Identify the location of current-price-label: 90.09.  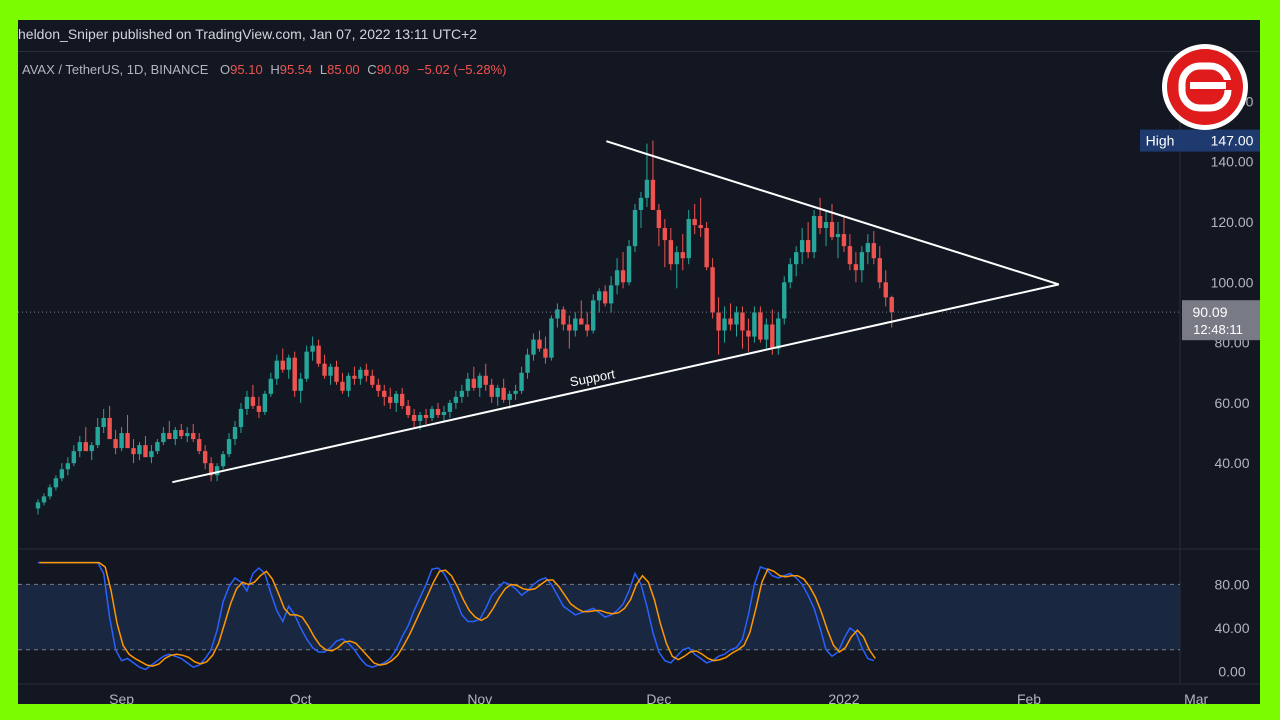
(1209, 312).